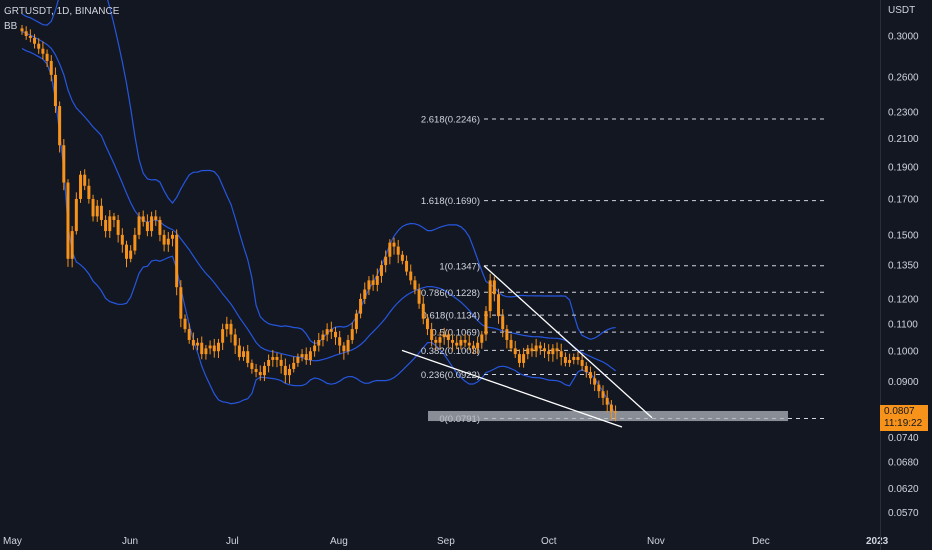 The image size is (932, 550). What do you see at coordinates (459, 266) in the screenshot?
I see `fib-label-1: 1(0.1347)` at bounding box center [459, 266].